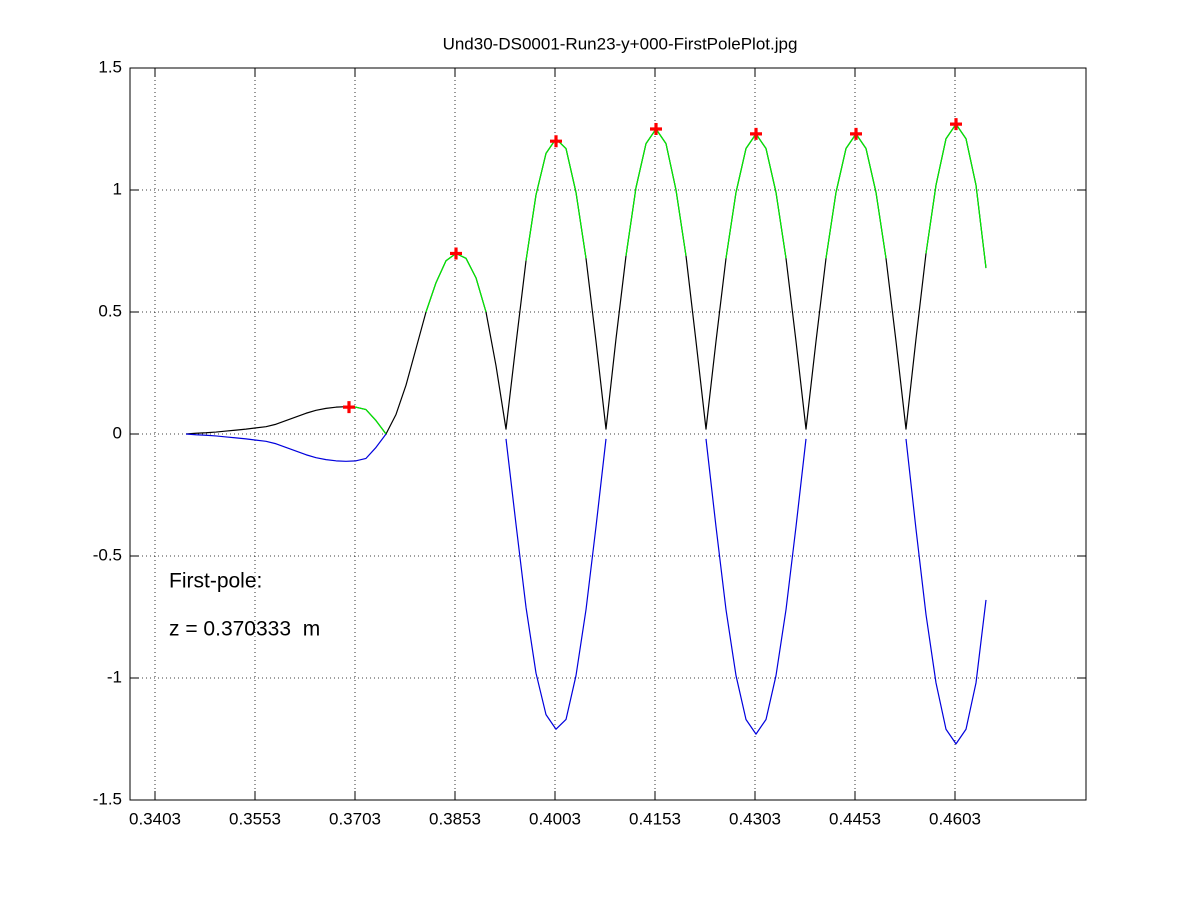  Describe the element at coordinates (244, 629) in the screenshot. I see `annotation: z = 0.370333 m` at that location.